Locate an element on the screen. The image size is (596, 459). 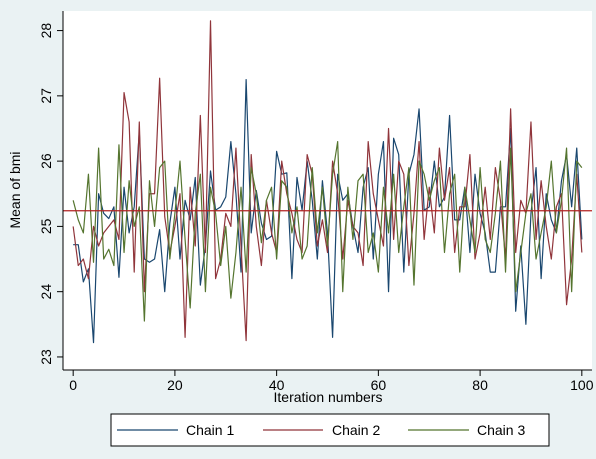
y-tick-label: 26 is located at coordinates (46, 161).